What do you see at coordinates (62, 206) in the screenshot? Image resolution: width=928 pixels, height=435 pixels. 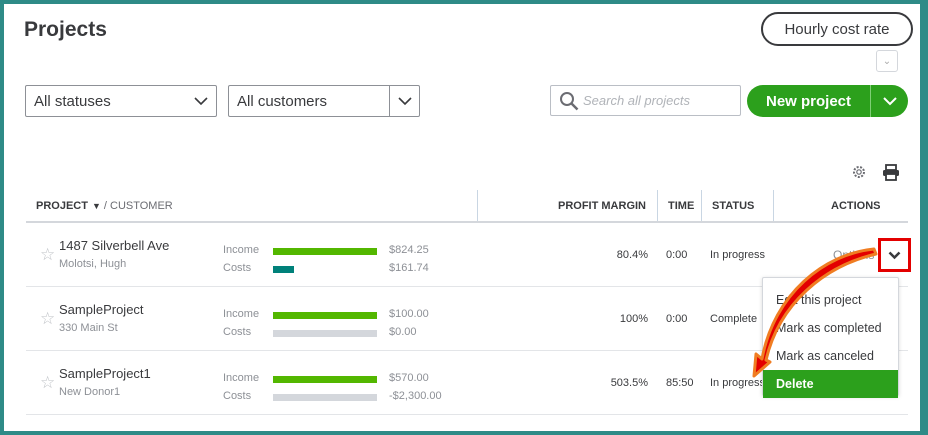 I see `column-project-label: PROJECT` at bounding box center [62, 206].